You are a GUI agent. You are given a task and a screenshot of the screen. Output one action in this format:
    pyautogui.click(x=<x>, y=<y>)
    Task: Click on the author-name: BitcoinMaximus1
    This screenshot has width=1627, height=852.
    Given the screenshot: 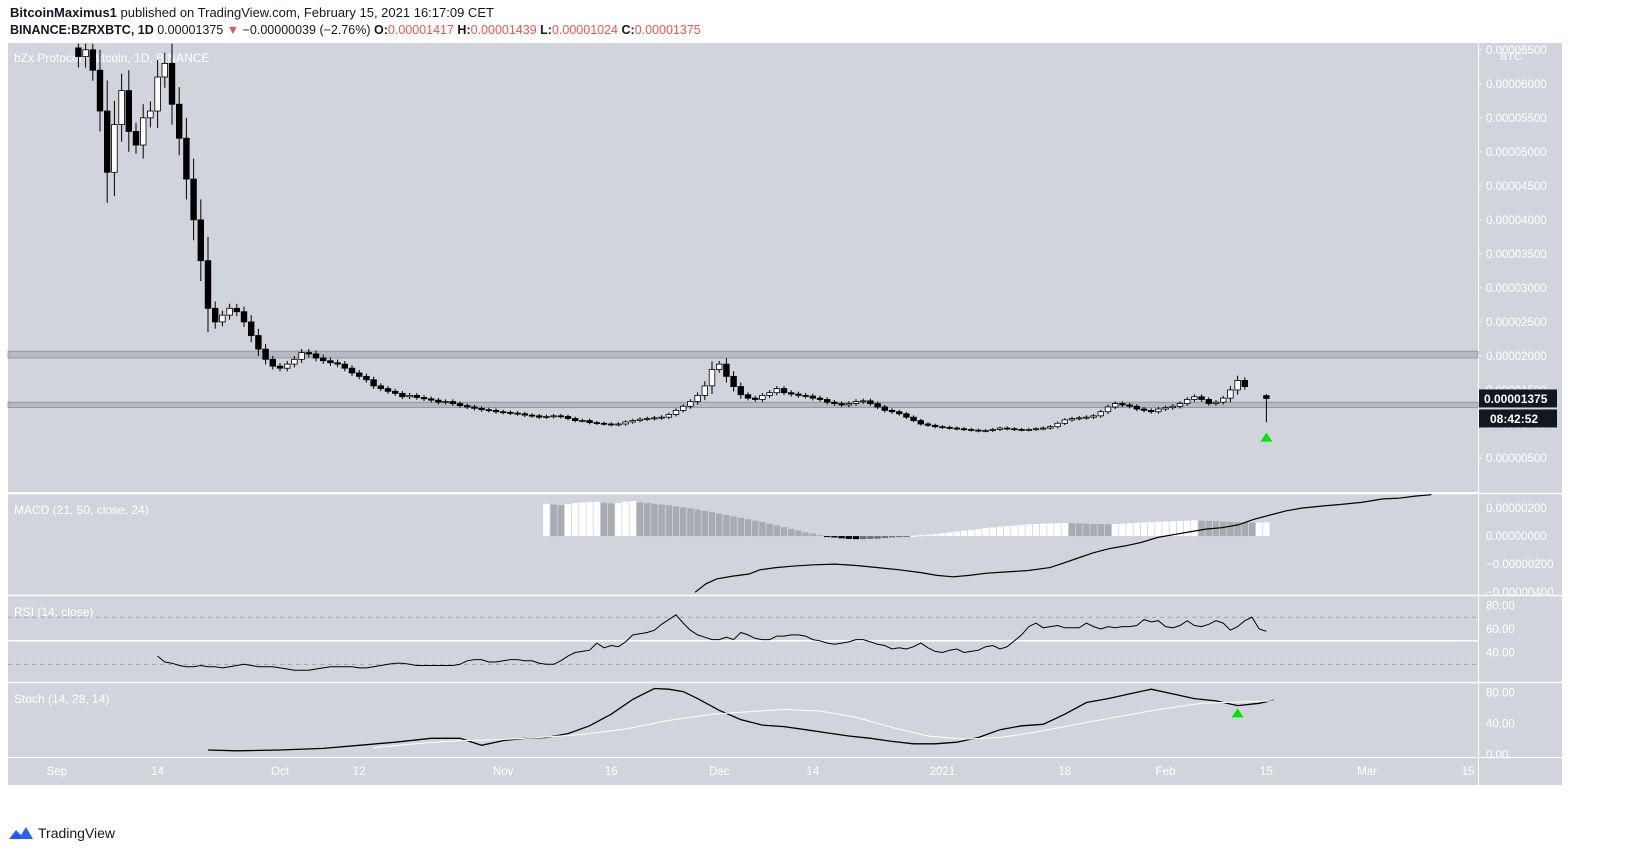 What is the action you would take?
    pyautogui.click(x=63, y=12)
    